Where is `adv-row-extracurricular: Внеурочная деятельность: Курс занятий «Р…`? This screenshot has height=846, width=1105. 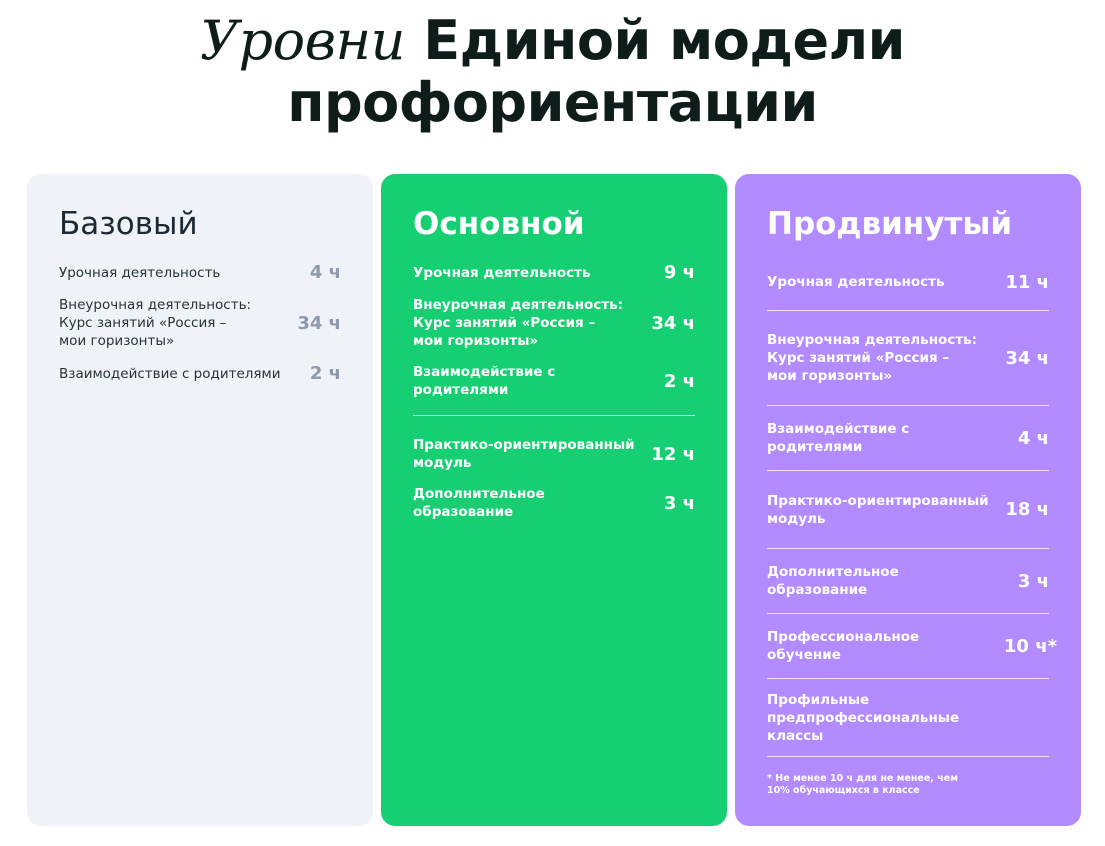 adv-row-extracurricular: Внеурочная деятельность: Курс занятий «Р… is located at coordinates (908, 358).